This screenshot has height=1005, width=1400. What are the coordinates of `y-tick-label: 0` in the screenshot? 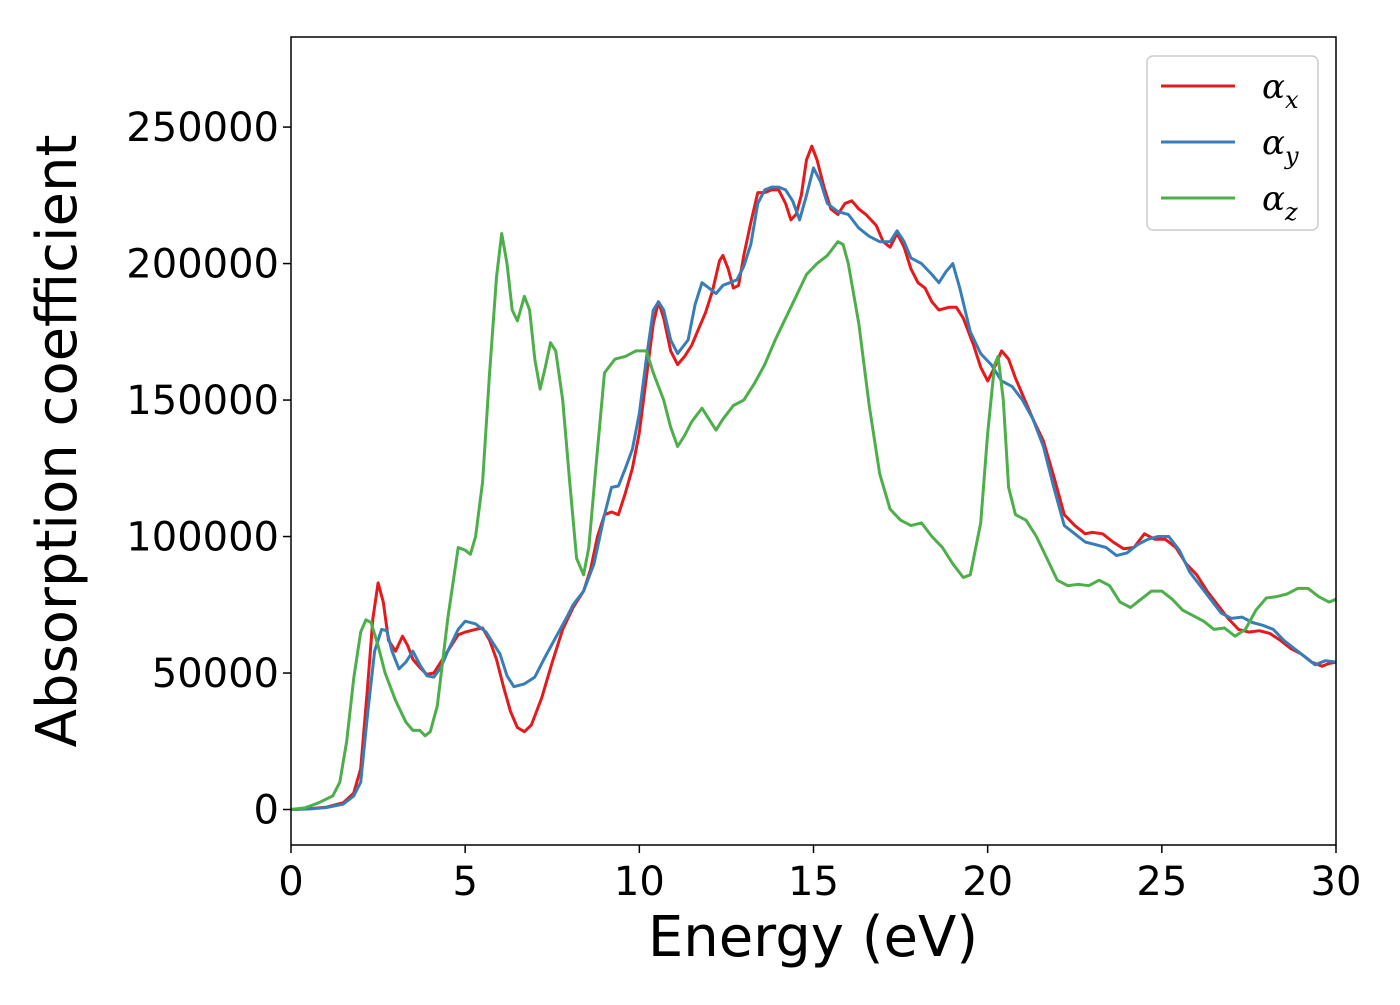 It's located at (266, 811).